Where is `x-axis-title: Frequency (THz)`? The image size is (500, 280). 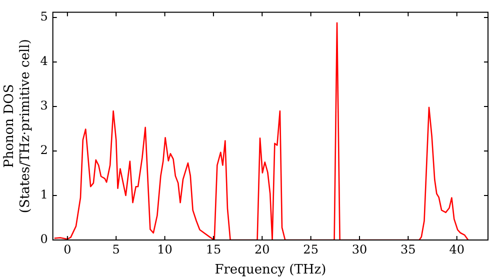 x-axis-title: Frequency (THz) is located at coordinates (270, 270).